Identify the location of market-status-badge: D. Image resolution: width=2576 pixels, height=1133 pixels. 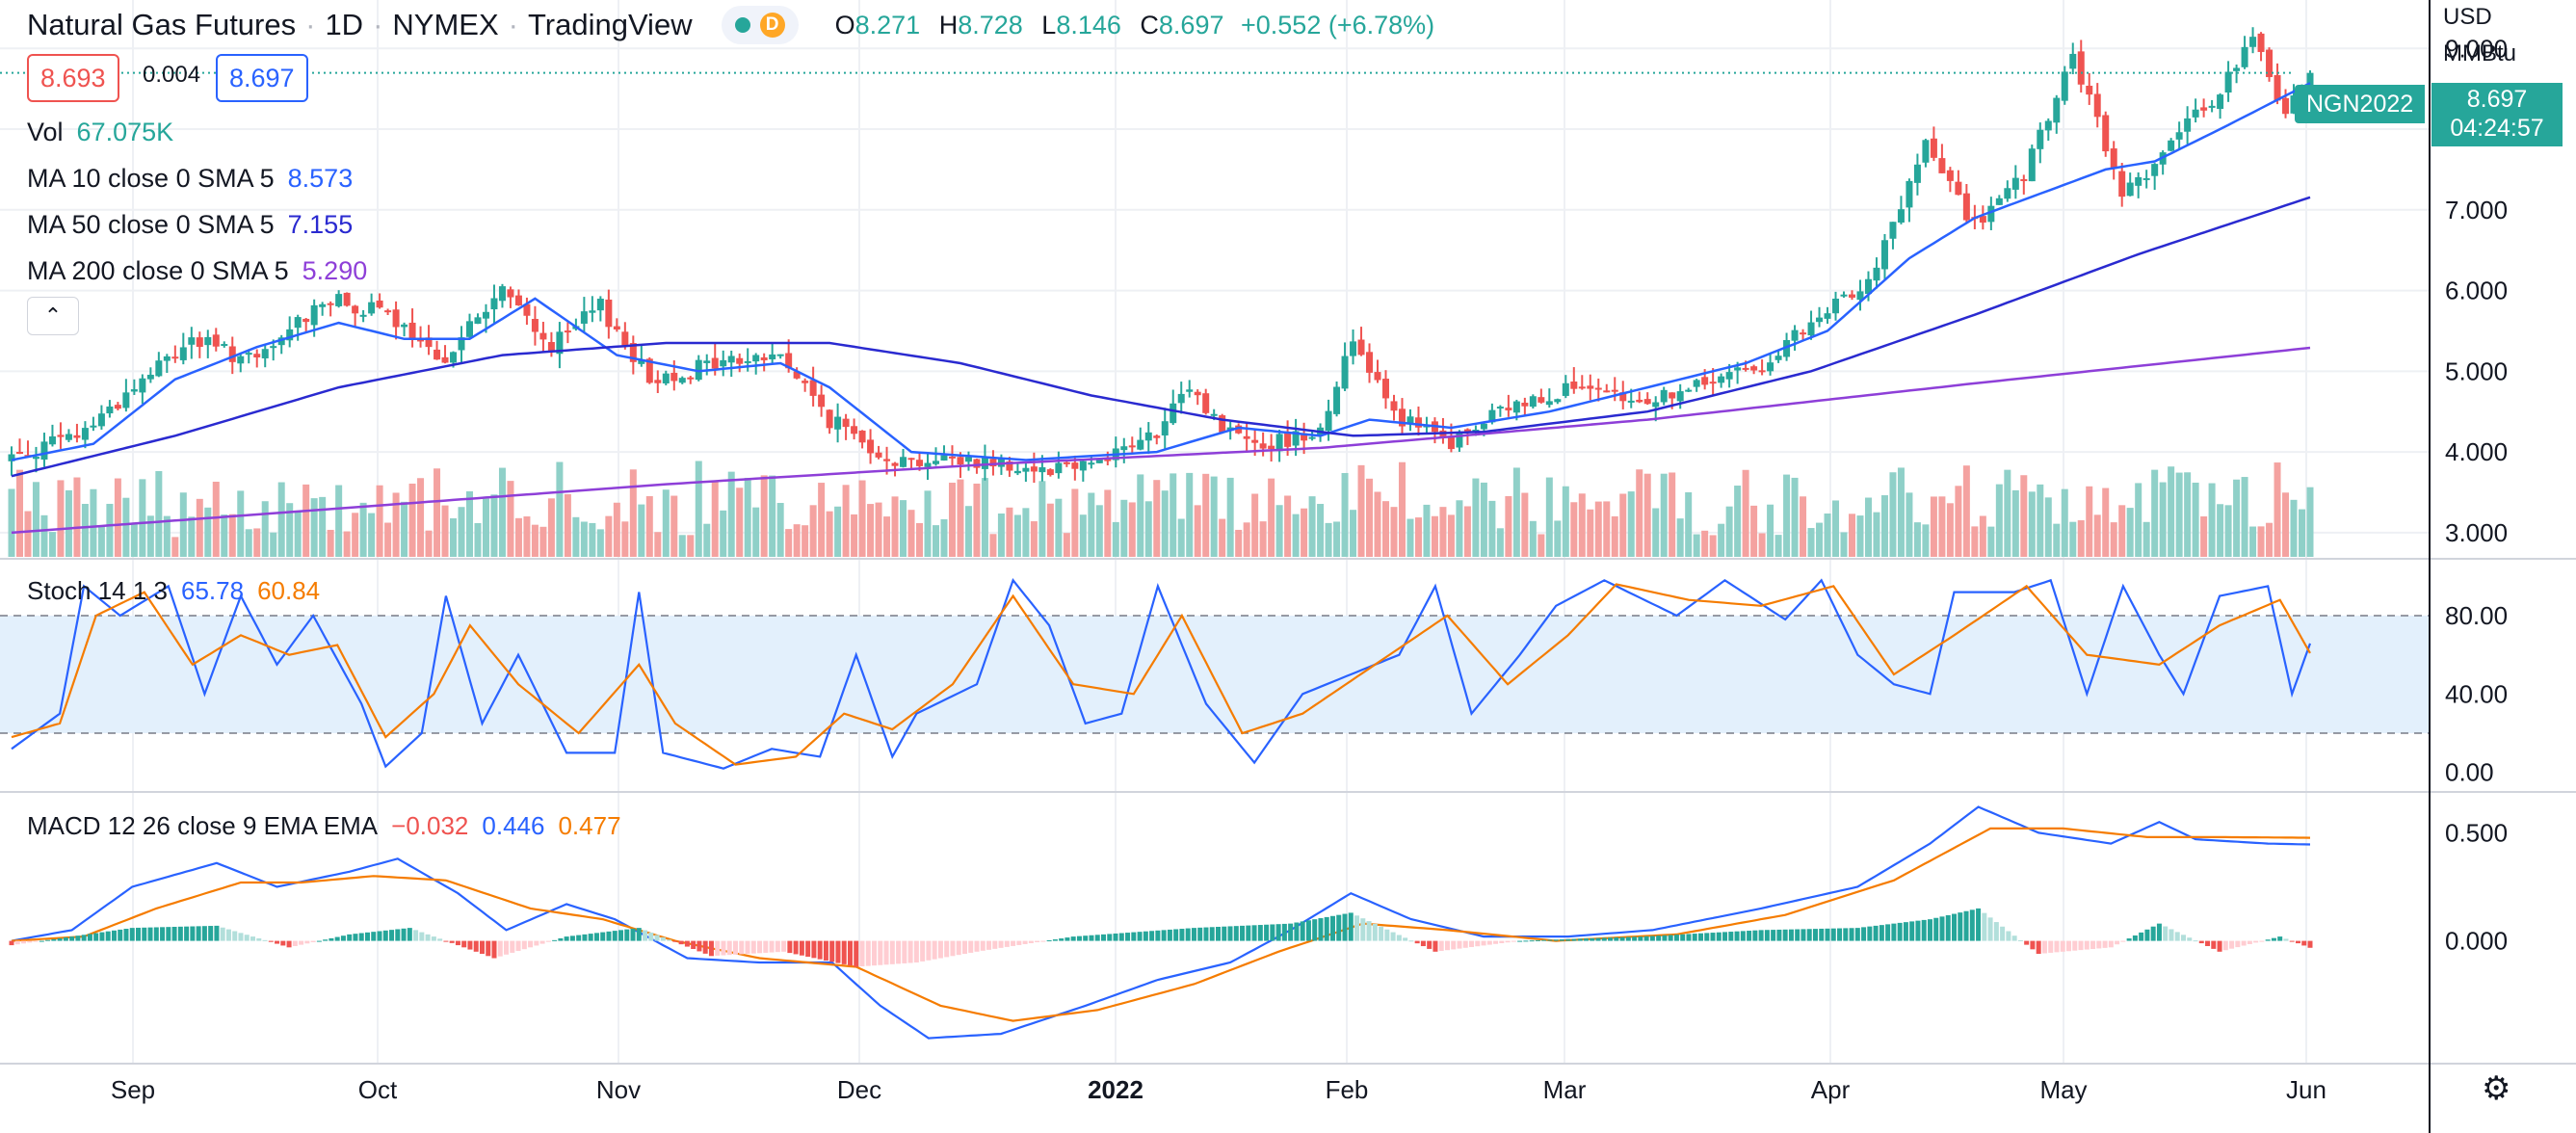
(760, 25).